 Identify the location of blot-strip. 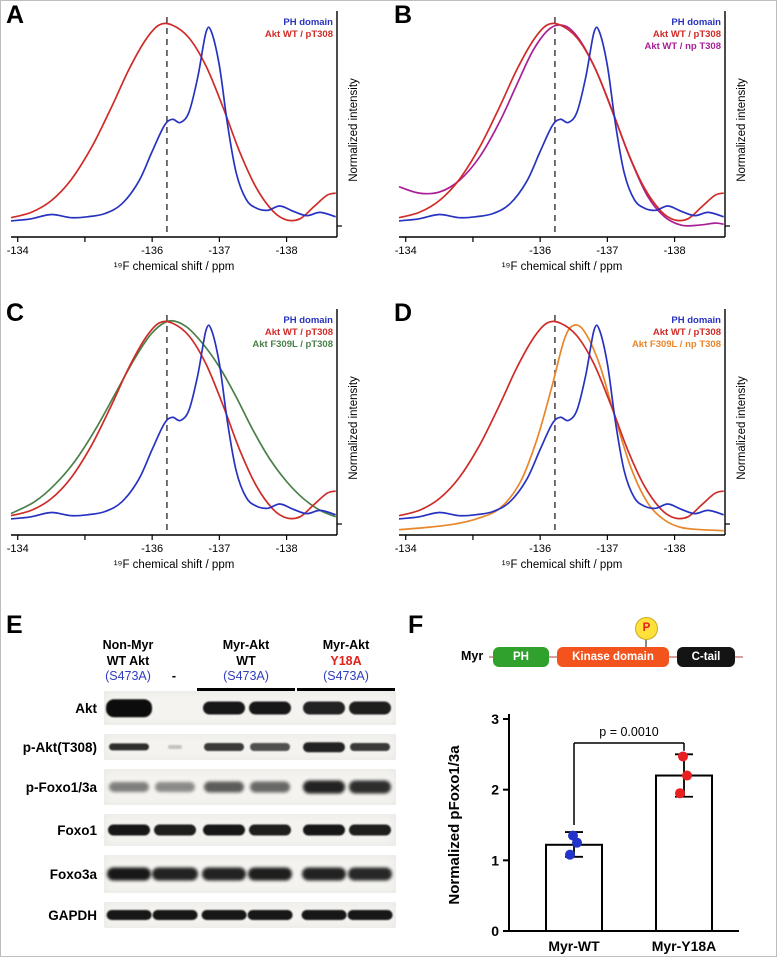
(250, 874).